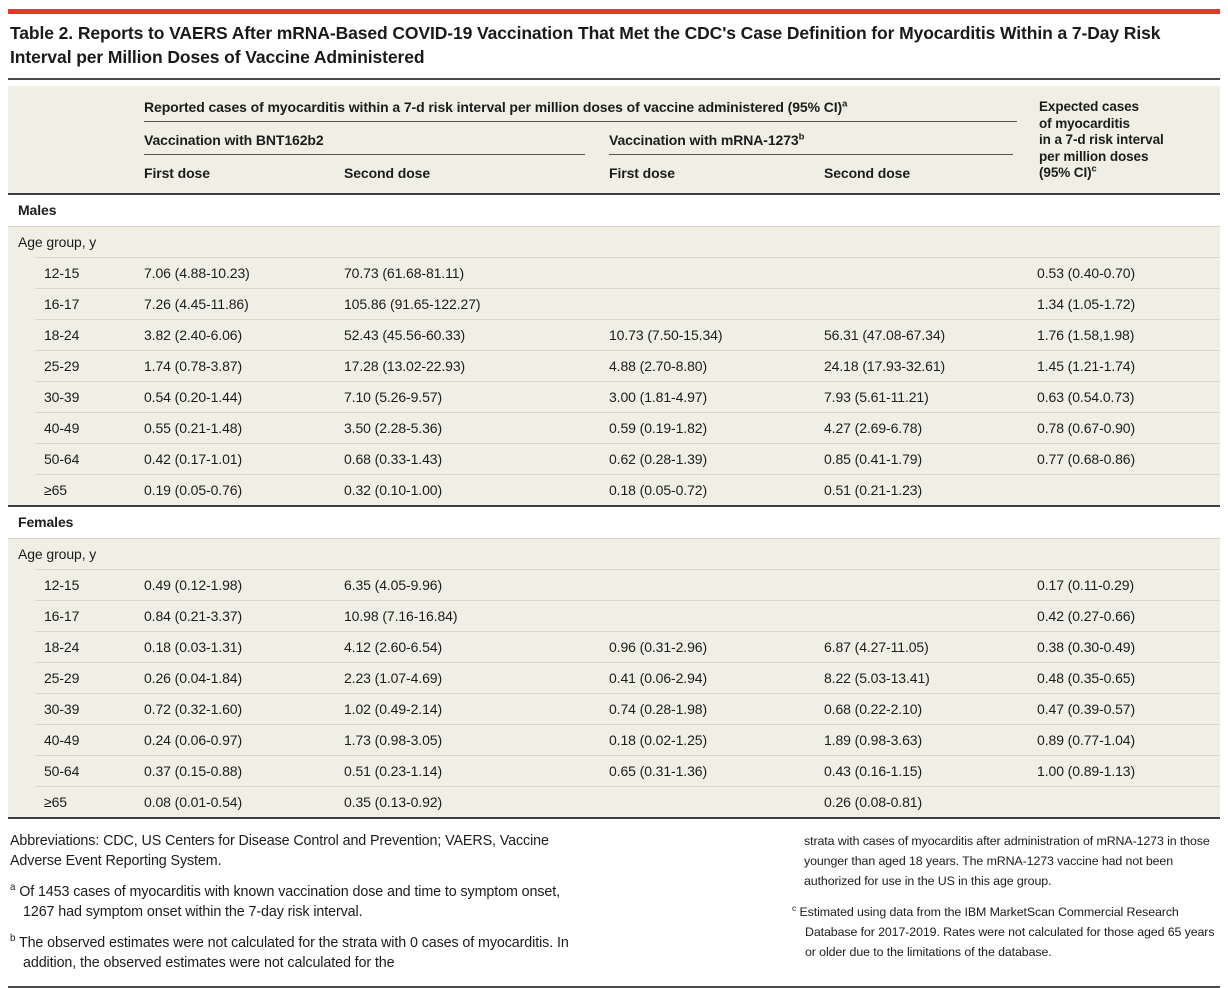 Image resolution: width=1228 pixels, height=988 pixels. Describe the element at coordinates (73, 616) in the screenshot. I see `row-label: 16-17` at that location.